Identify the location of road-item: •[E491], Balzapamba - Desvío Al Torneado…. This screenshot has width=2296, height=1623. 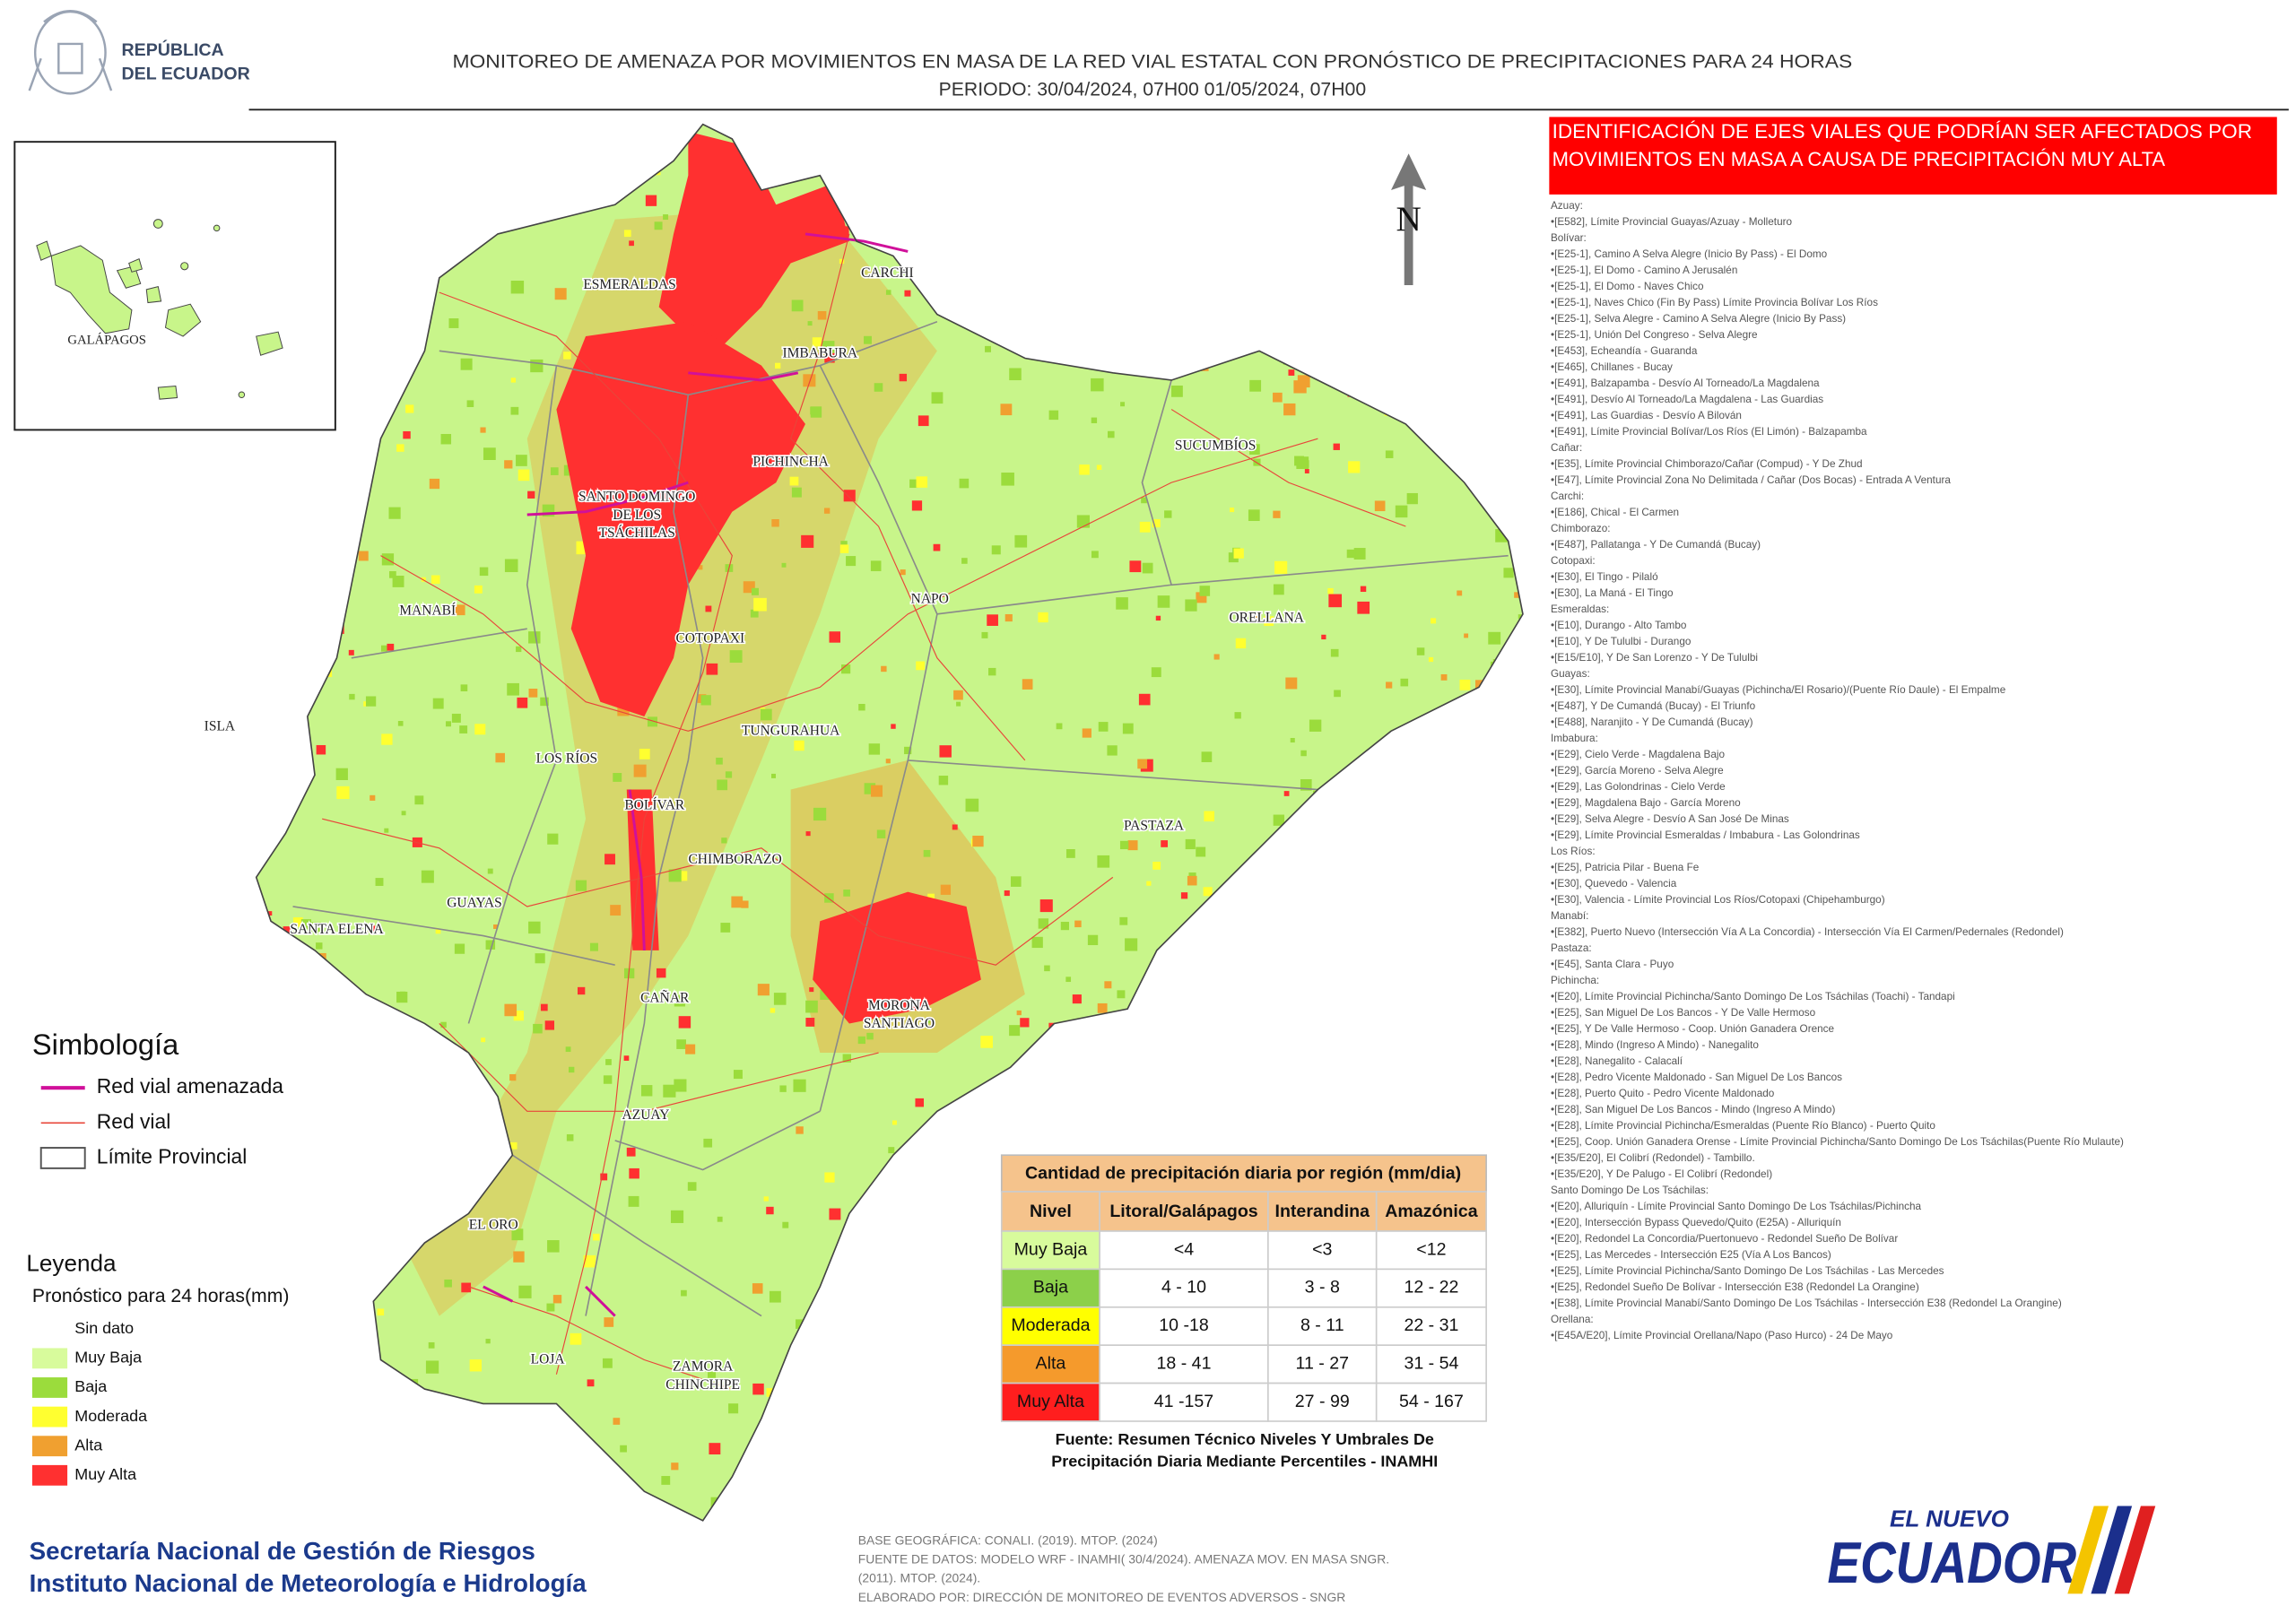
(1685, 383).